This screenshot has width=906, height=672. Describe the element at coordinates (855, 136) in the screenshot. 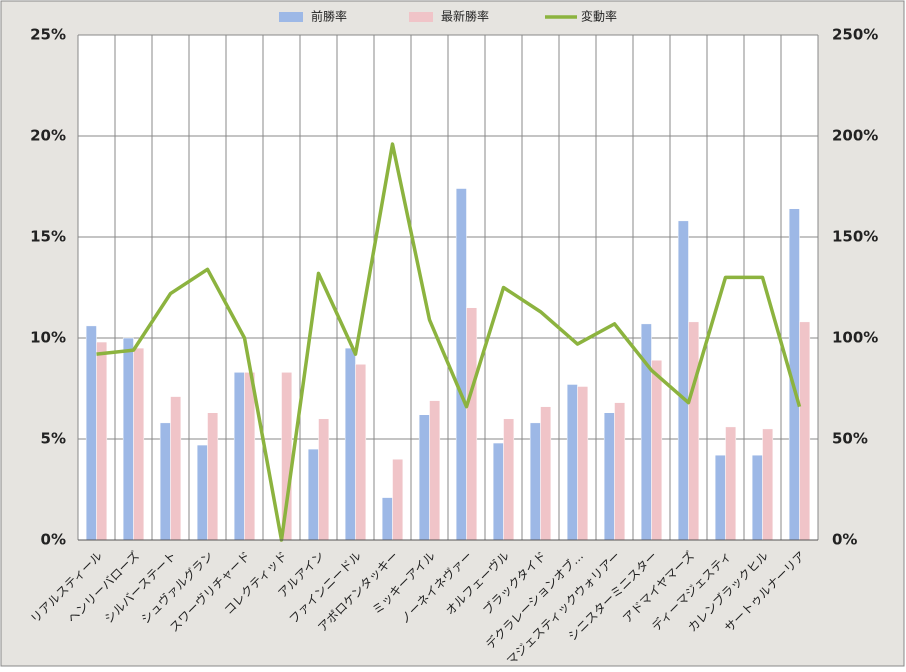

I see `y2-tick-label: 200%` at that location.